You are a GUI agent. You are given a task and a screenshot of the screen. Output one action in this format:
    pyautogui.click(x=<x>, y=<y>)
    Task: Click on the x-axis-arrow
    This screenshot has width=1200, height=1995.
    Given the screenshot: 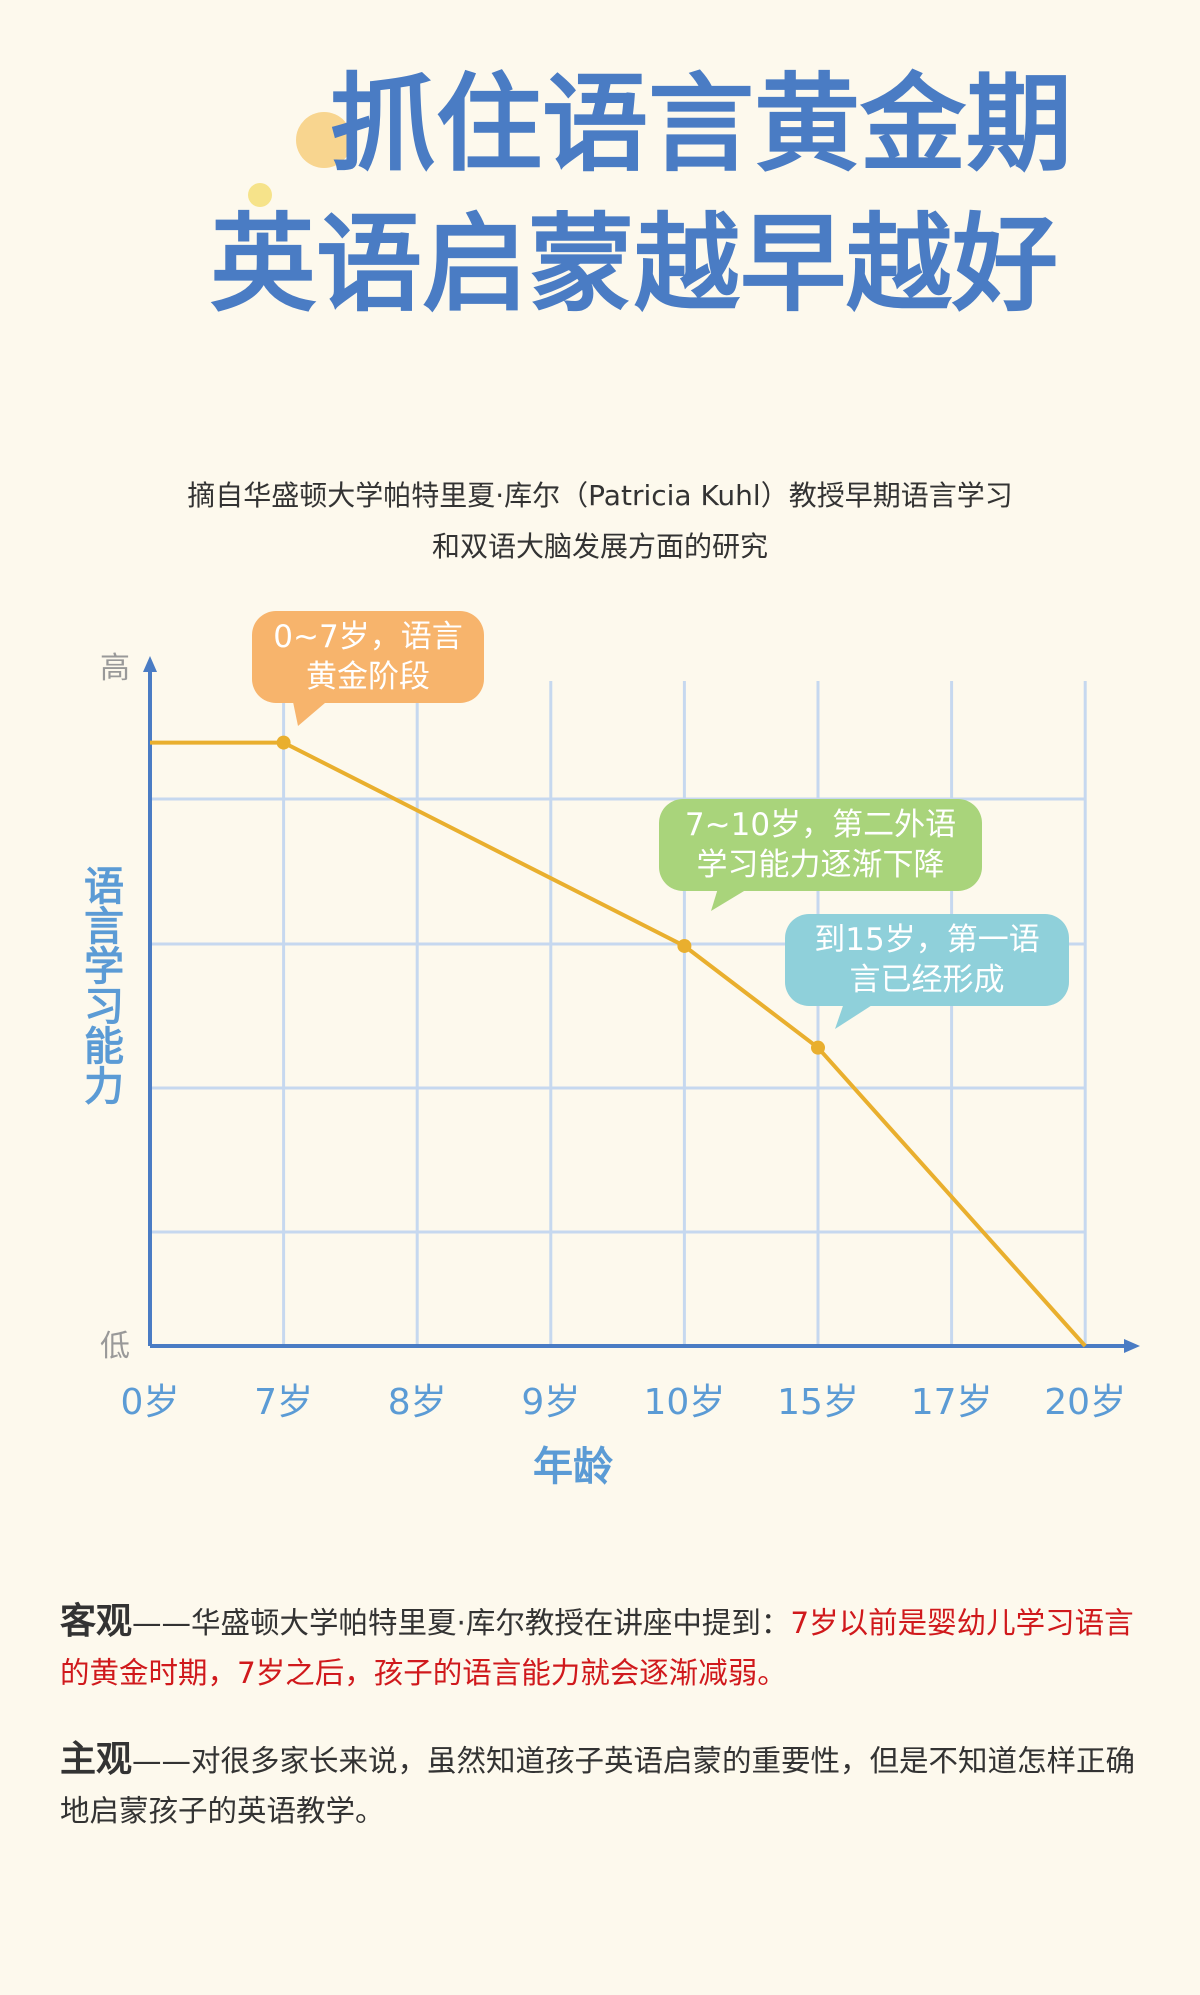 What is the action you would take?
    pyautogui.click(x=1132, y=1346)
    